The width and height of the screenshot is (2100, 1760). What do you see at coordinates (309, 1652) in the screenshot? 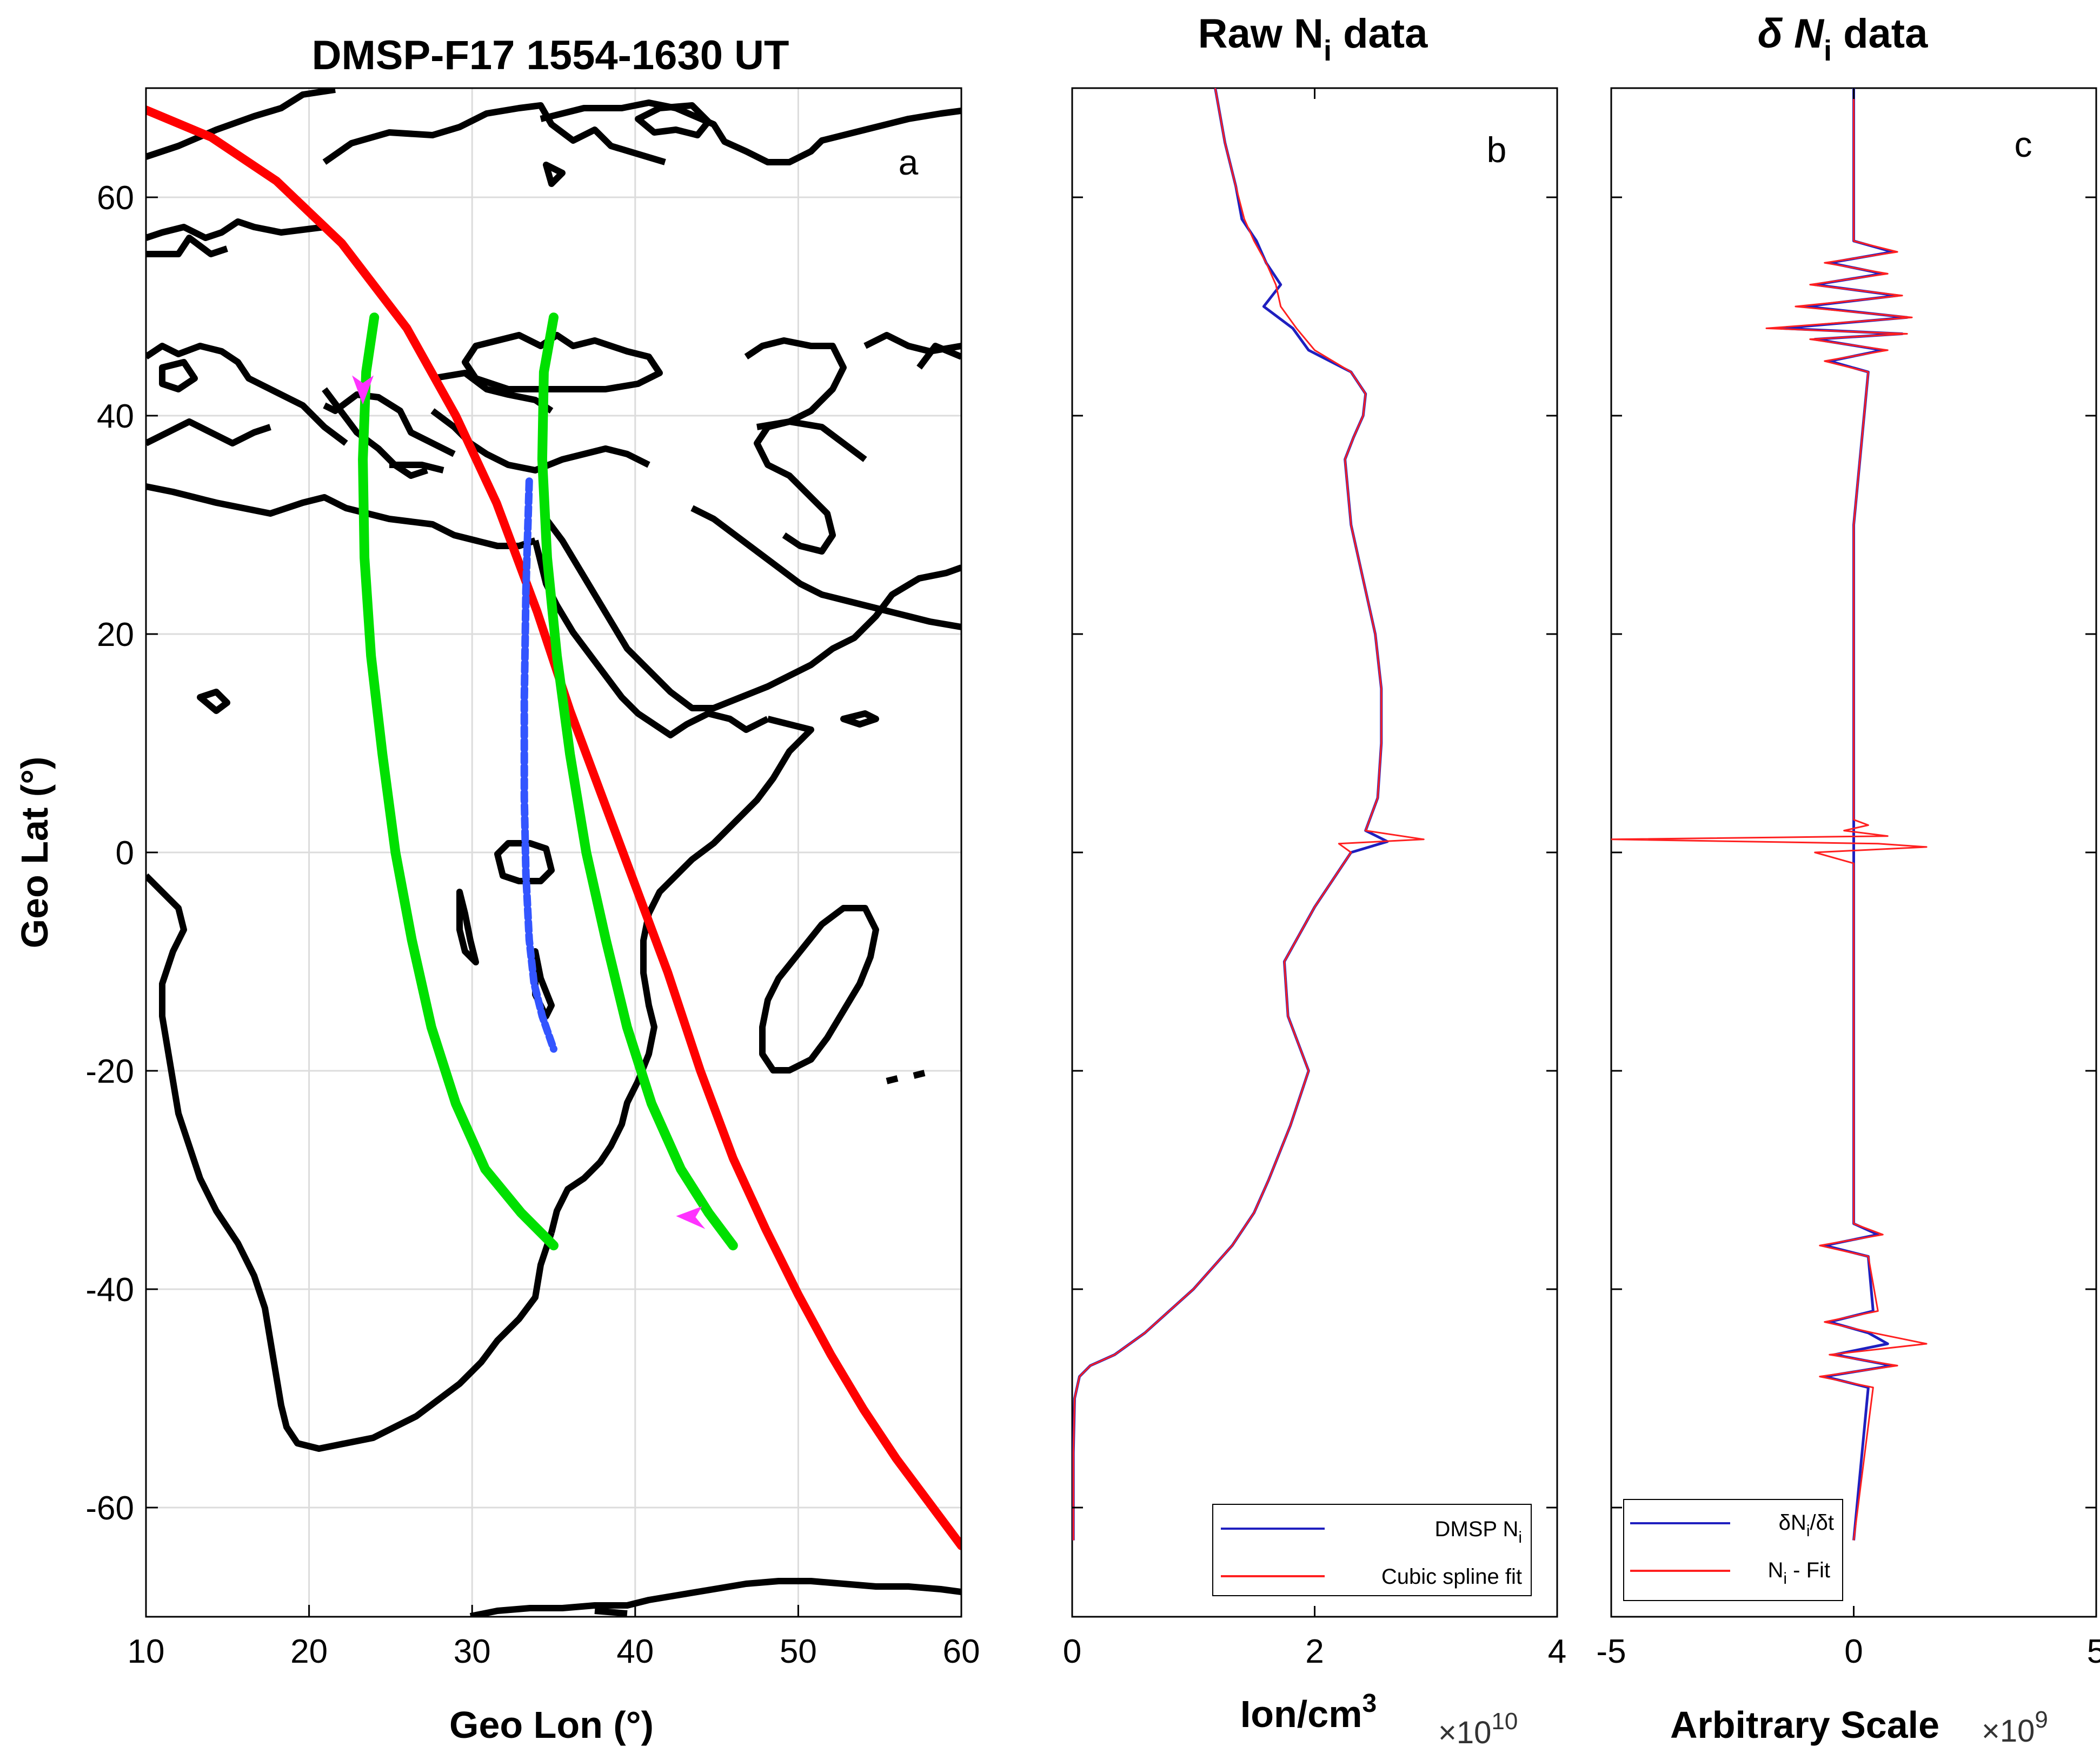
I see `panel-a-xtick-label: 20` at bounding box center [309, 1652].